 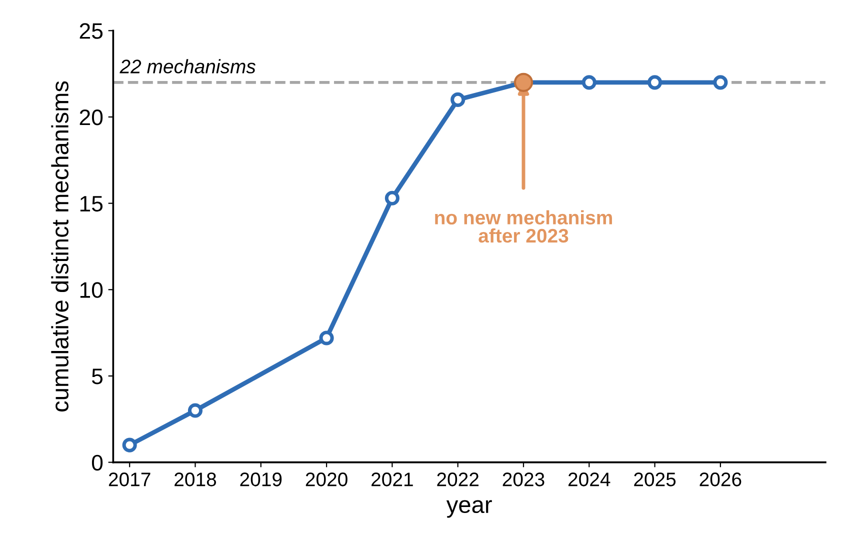 What do you see at coordinates (91, 31) in the screenshot?
I see `y-tick-label: 25` at bounding box center [91, 31].